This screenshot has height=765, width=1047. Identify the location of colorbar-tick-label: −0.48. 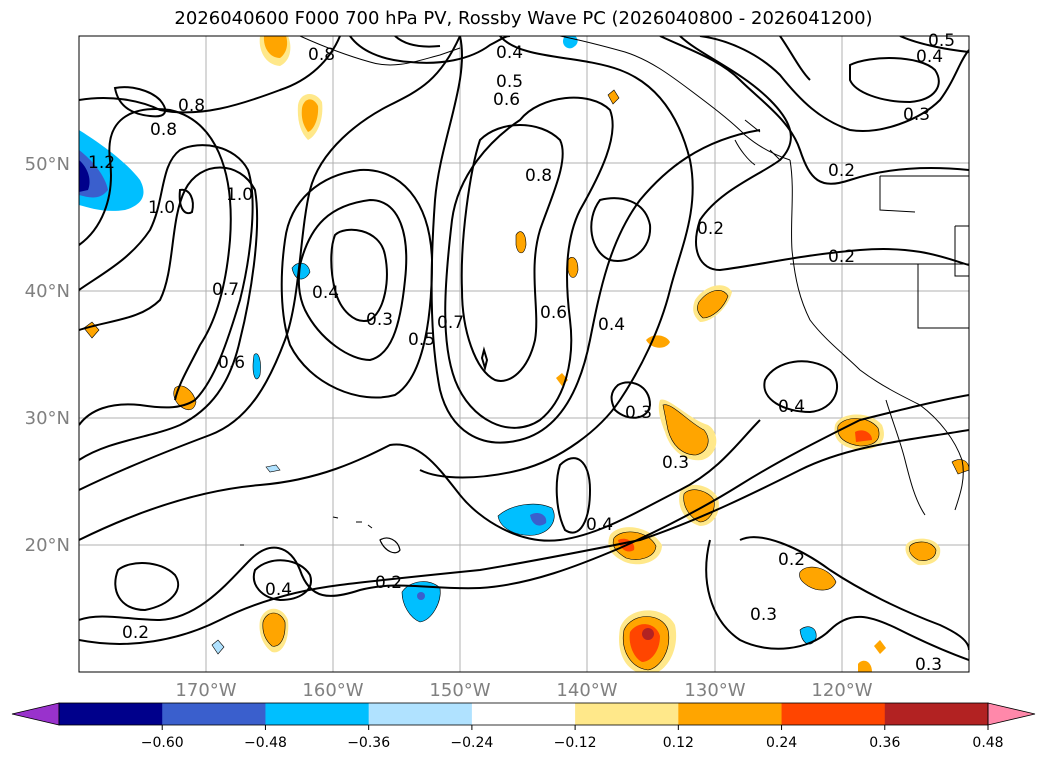
(265, 743).